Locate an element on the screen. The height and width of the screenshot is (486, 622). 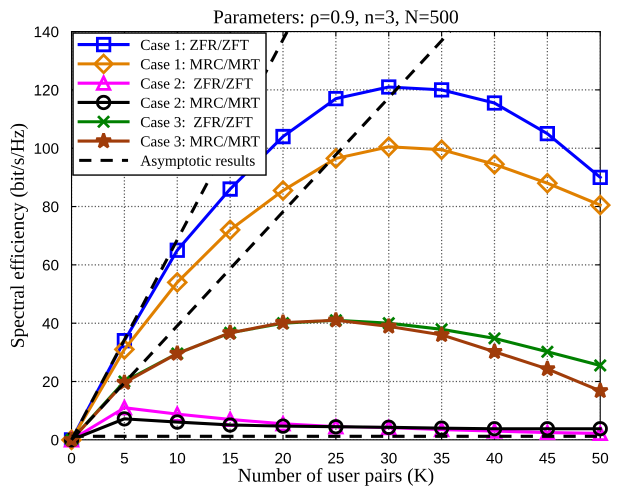
y-tick-label: 40 is located at coordinates (50, 323).